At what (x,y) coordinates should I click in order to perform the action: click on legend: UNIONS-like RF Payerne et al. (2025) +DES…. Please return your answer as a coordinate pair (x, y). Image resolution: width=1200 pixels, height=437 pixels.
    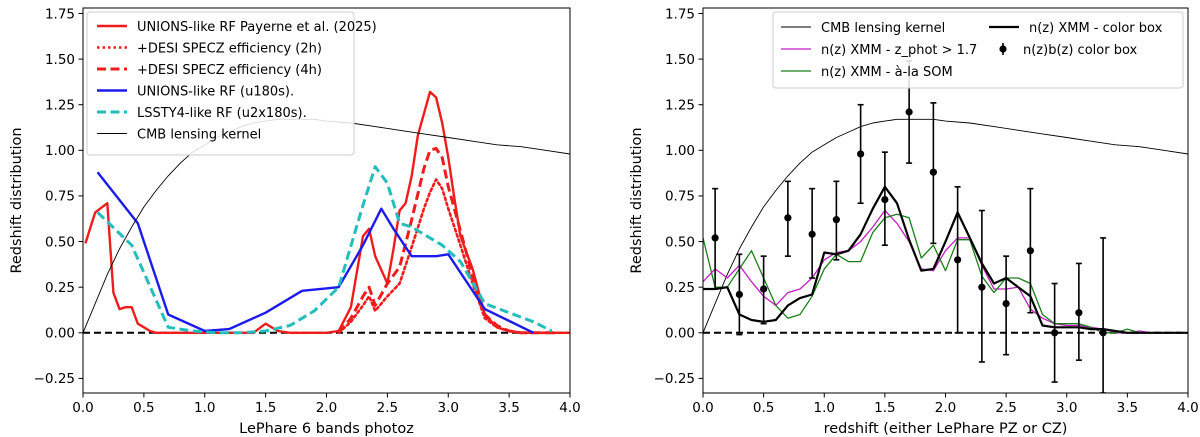
    Looking at the image, I should click on (231, 83).